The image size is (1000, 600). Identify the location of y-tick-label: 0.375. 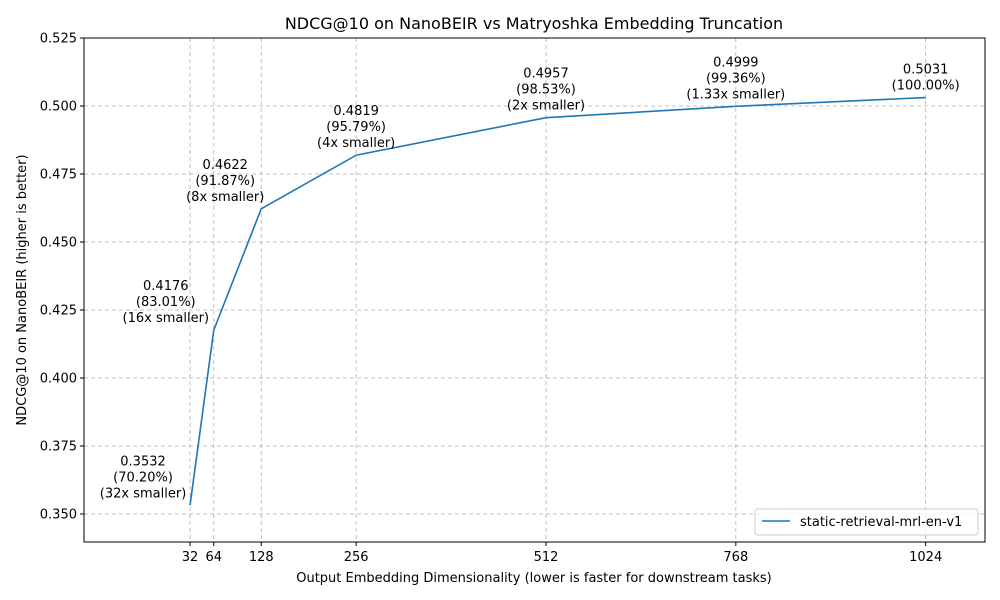
(58, 446).